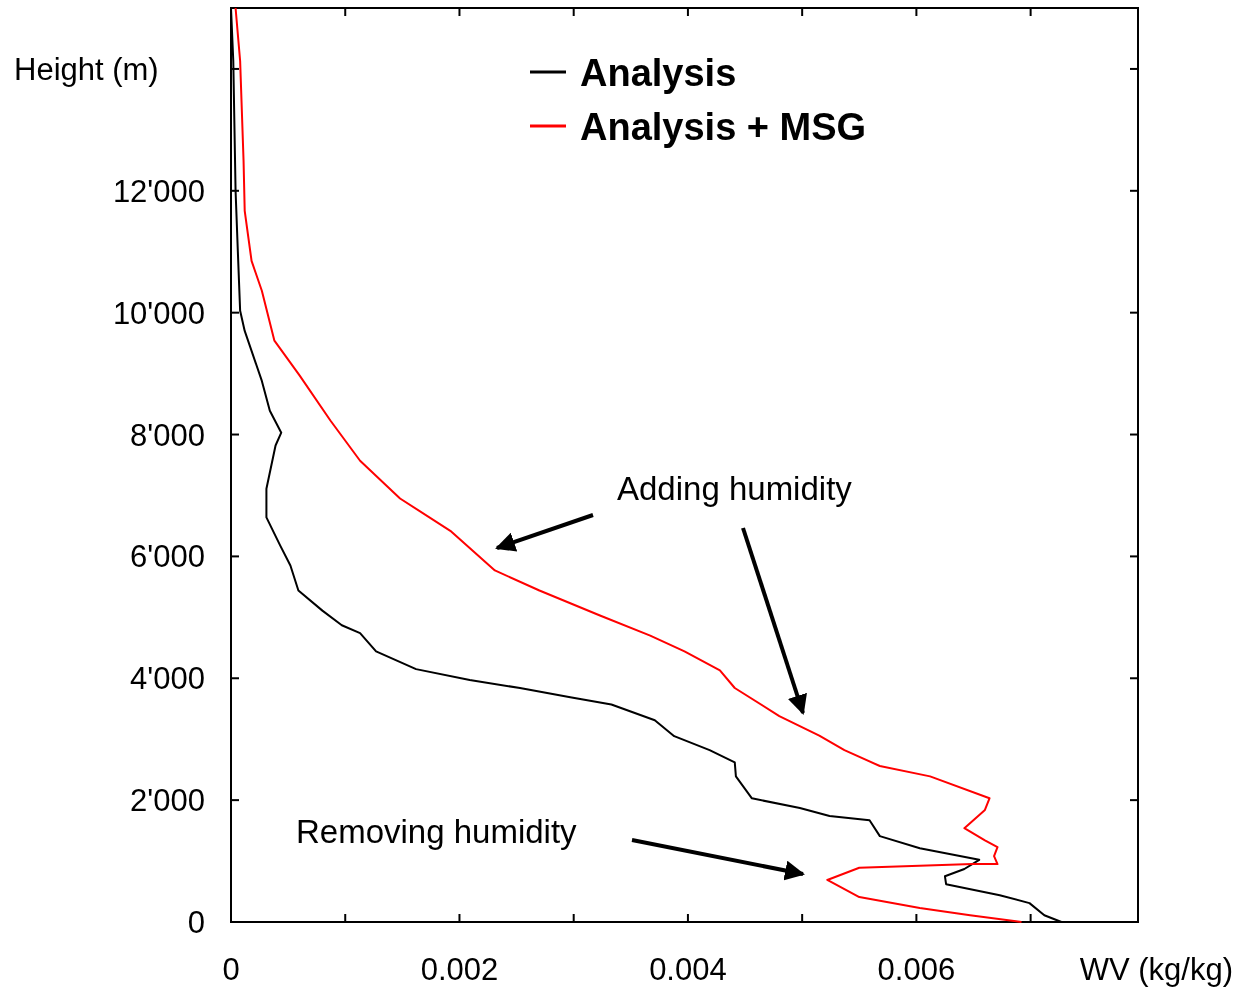 Image resolution: width=1239 pixels, height=991 pixels. I want to click on x-tick-label: 0.002, so click(459, 969).